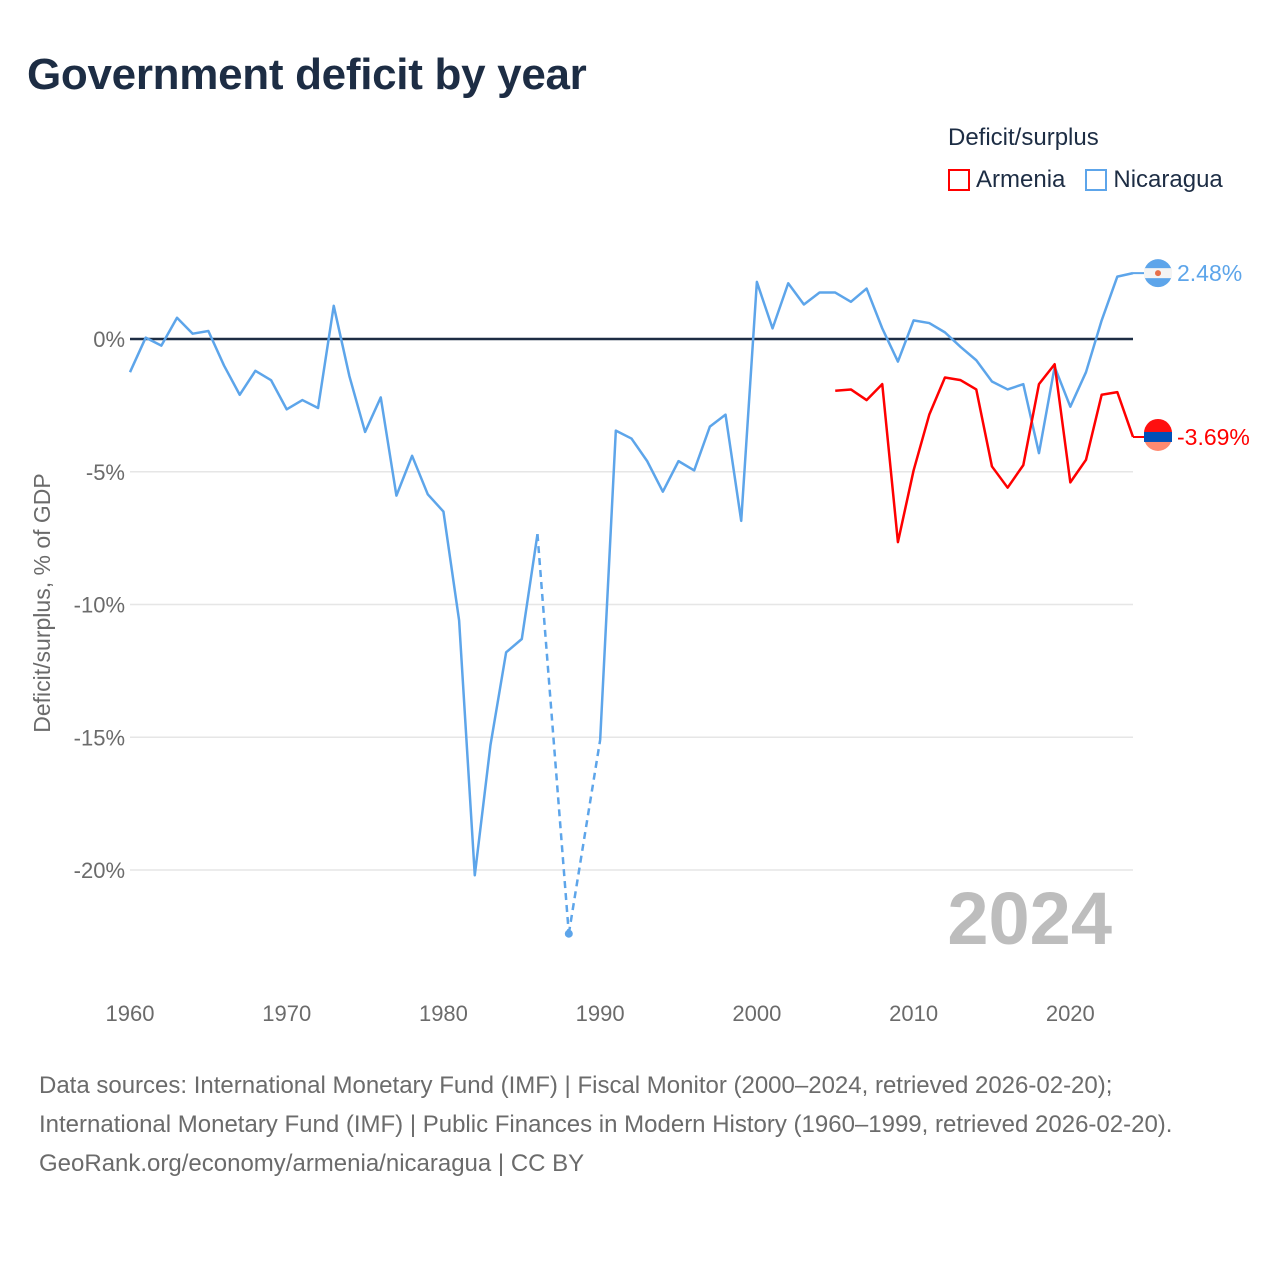  What do you see at coordinates (1096, 180) in the screenshot?
I see `legend-swatch-nicaragua` at bounding box center [1096, 180].